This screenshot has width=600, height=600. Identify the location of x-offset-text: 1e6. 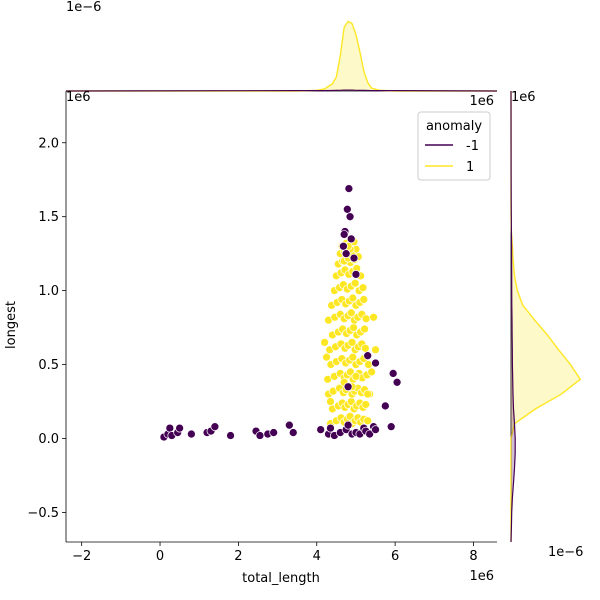
(481, 576).